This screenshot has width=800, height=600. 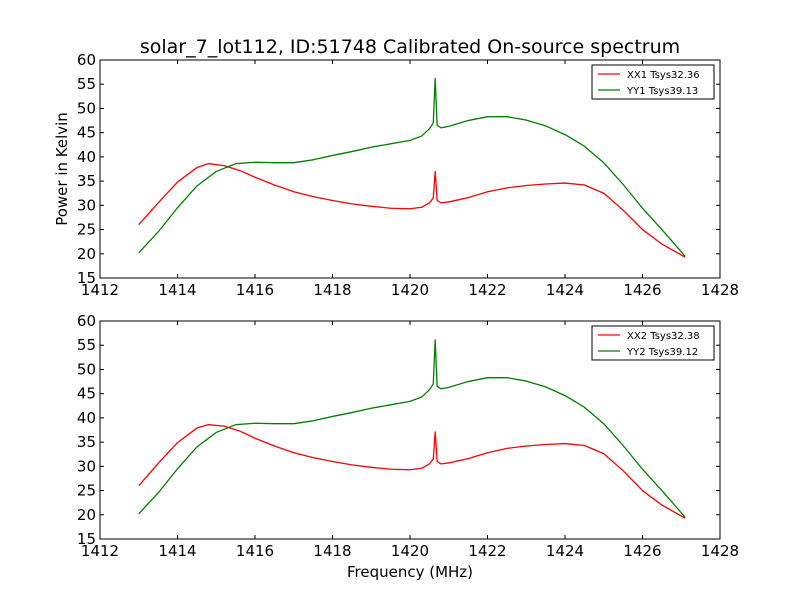 What do you see at coordinates (86, 230) in the screenshot?
I see `top-y-tick-label: 25` at bounding box center [86, 230].